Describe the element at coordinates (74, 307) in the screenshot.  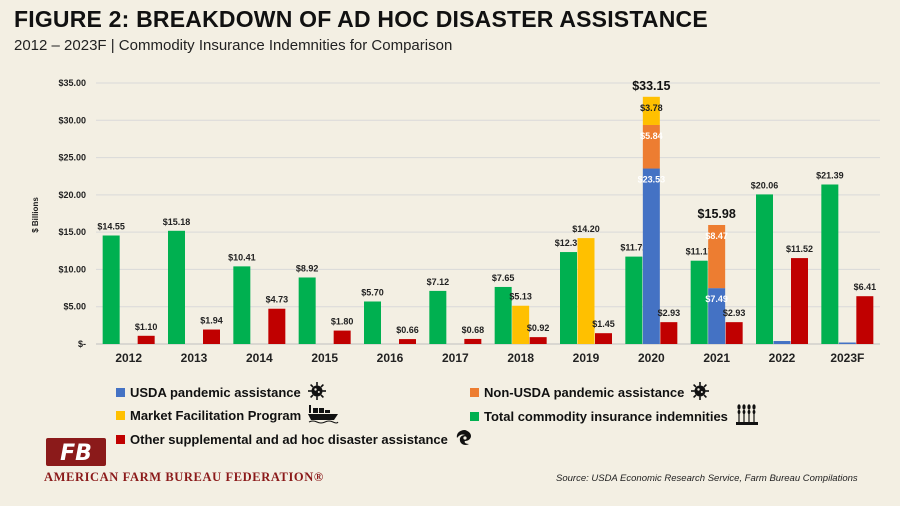
I see `y-tick-label: $5.00` at that location.